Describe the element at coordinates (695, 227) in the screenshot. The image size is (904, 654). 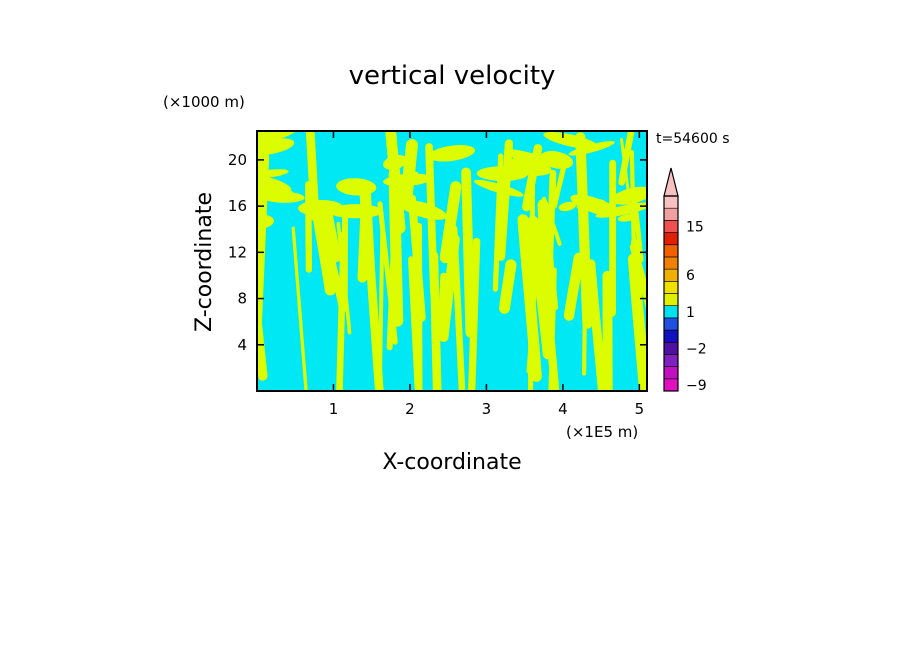
I see `colorbar-label: 15` at that location.